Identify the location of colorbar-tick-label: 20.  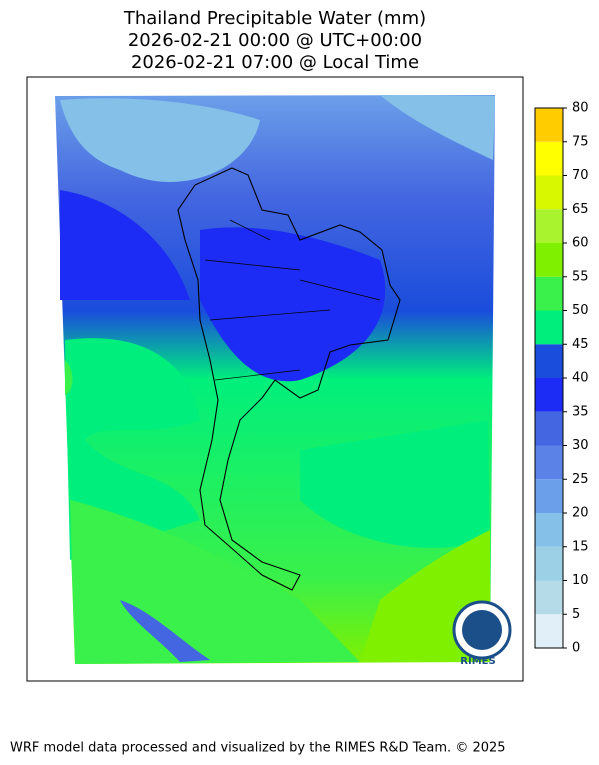
(580, 513).